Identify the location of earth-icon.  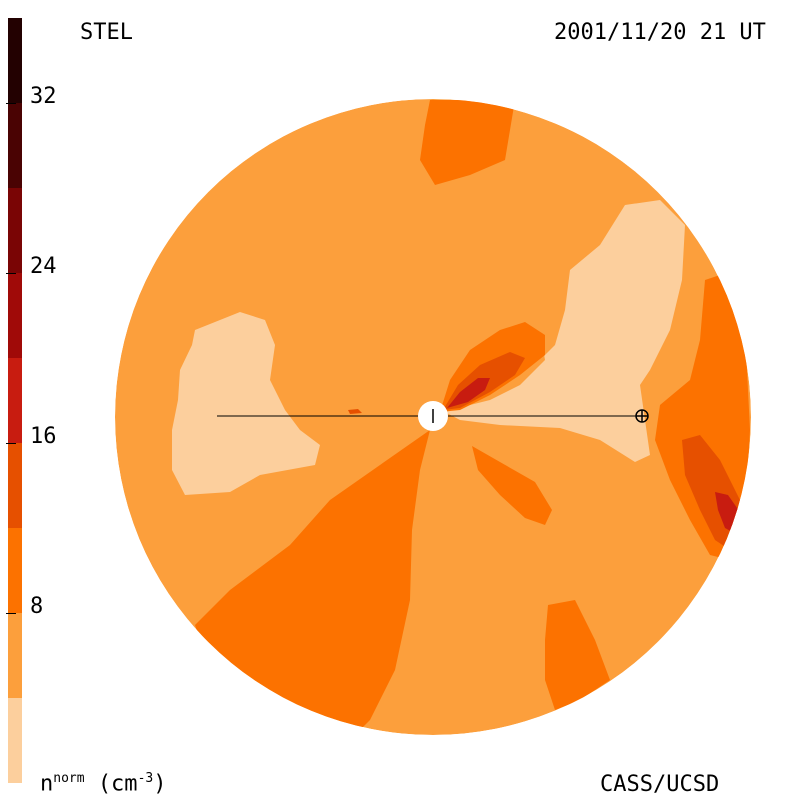
(642, 416).